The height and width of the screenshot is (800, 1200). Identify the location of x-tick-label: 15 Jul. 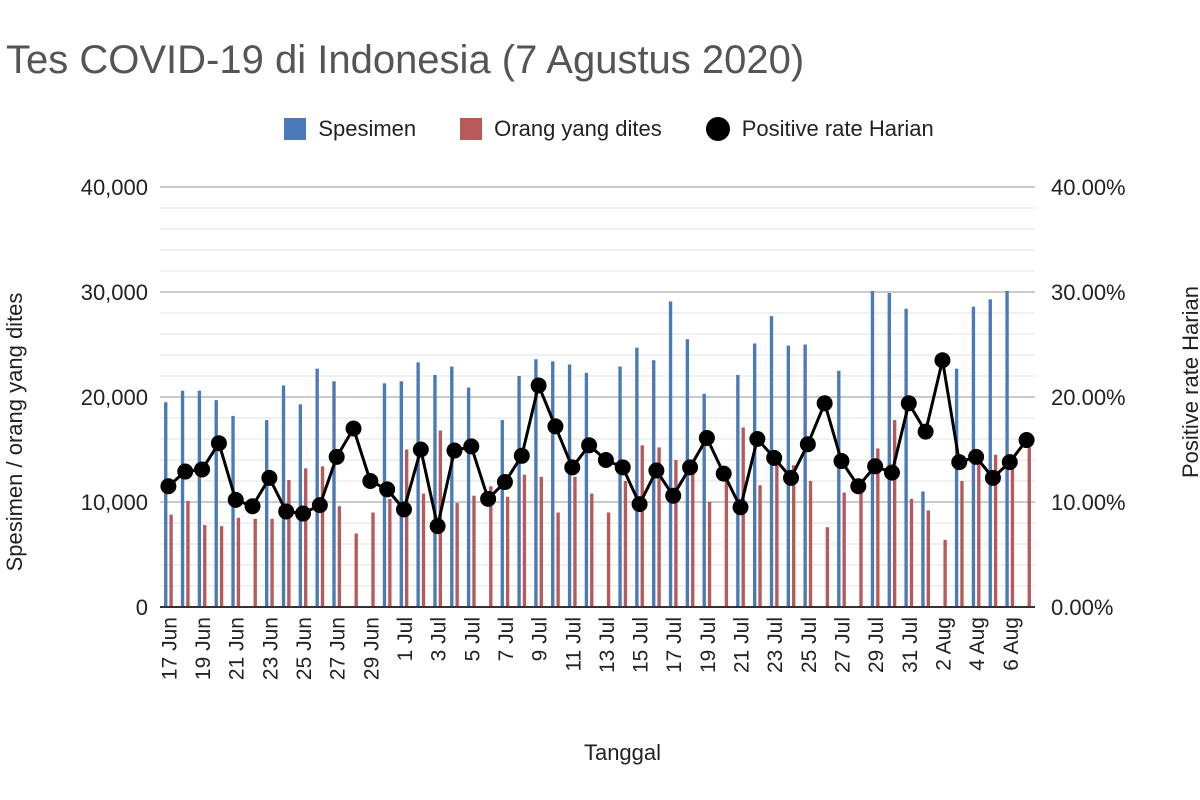
(641, 645).